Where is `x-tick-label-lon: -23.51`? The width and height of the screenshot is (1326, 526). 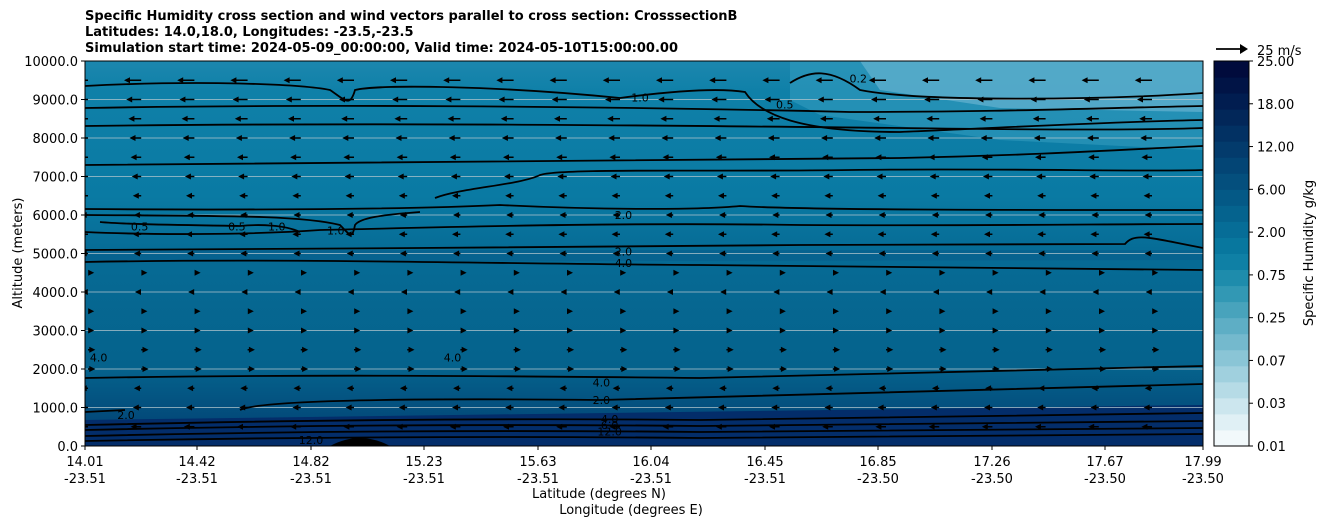
x-tick-label-lon: -23.51 is located at coordinates (651, 479).